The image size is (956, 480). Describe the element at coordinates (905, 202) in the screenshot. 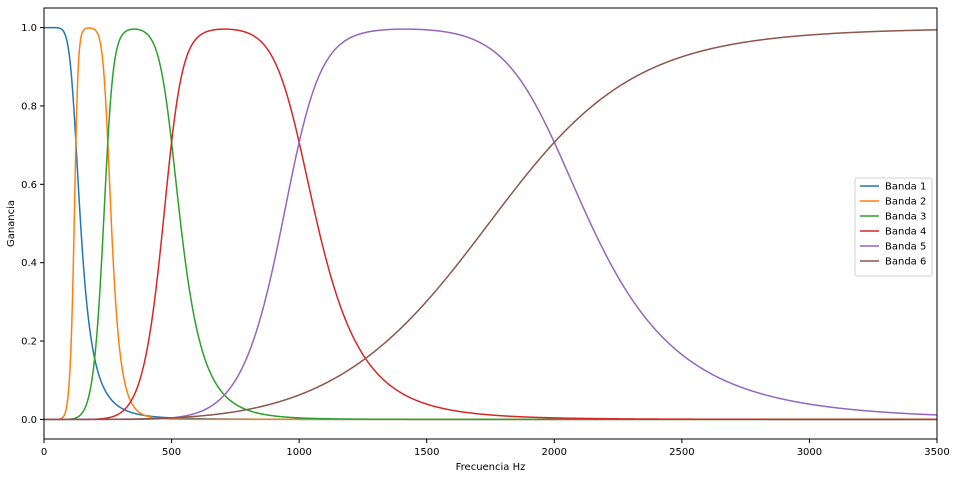

I see `legend-label: Banda 2` at that location.